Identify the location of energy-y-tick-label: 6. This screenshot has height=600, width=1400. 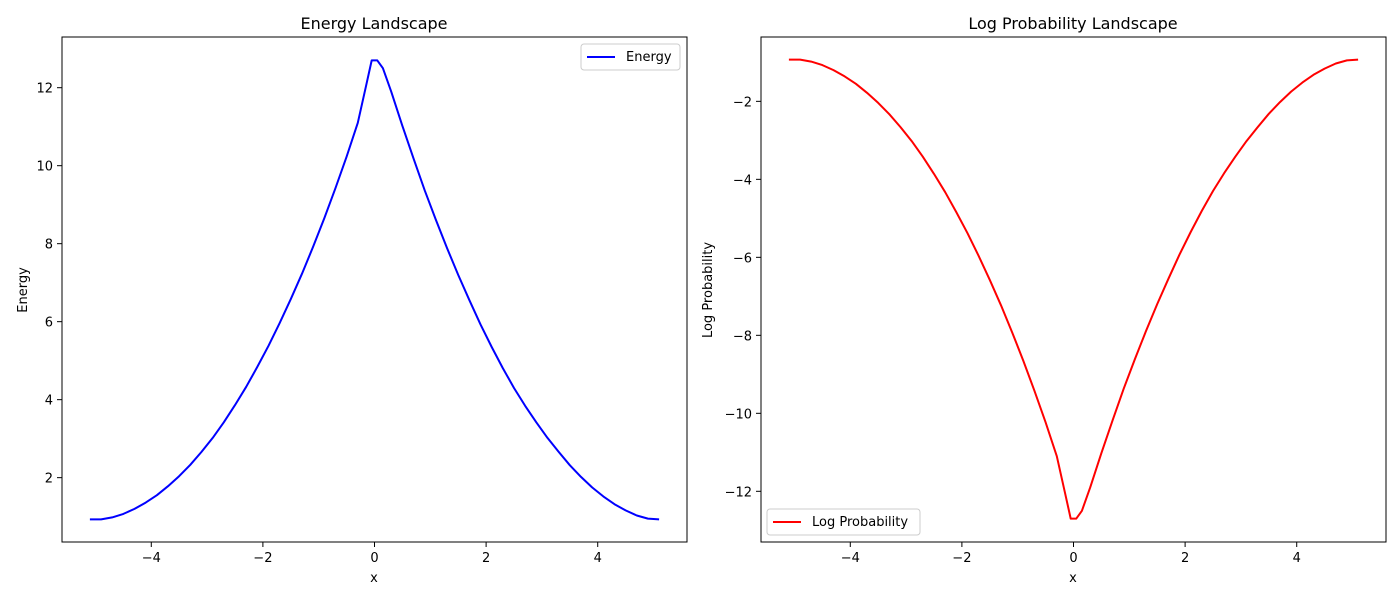
(49, 323).